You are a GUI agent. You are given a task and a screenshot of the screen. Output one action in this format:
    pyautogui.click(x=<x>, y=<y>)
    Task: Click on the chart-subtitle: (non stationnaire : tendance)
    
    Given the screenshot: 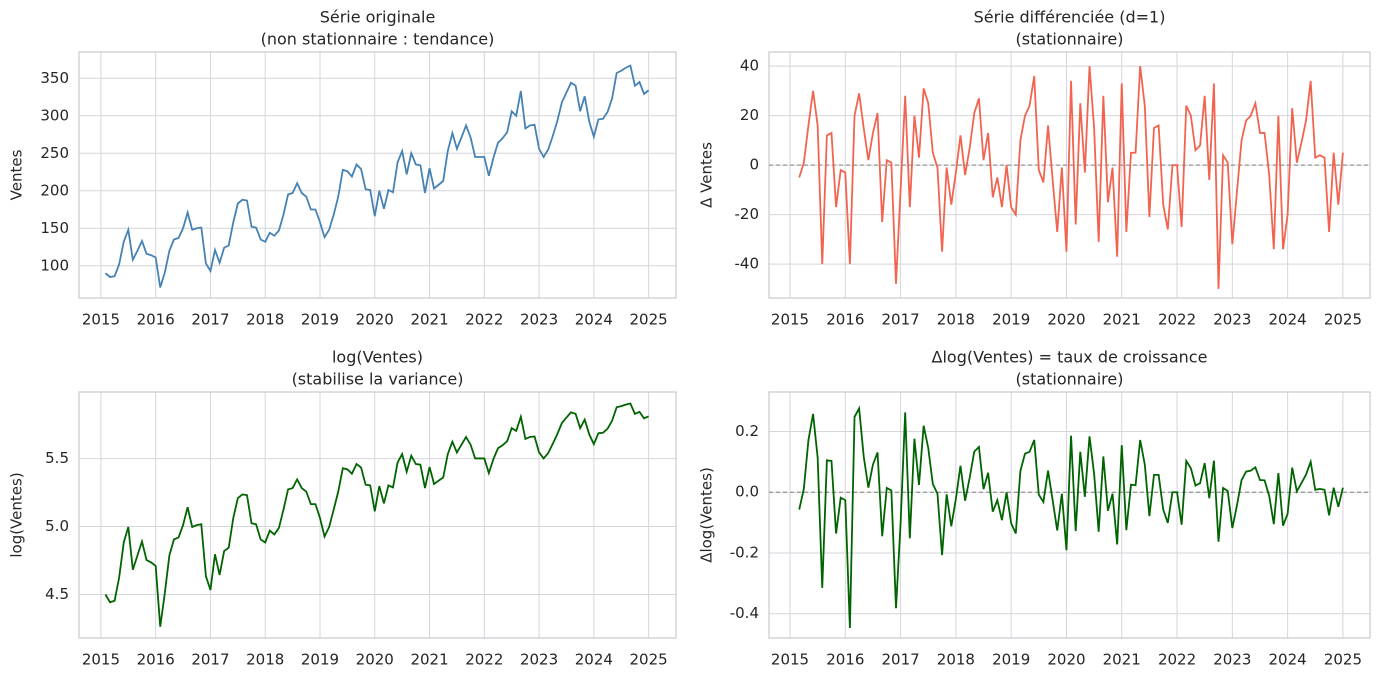 What is the action you would take?
    pyautogui.click(x=378, y=39)
    